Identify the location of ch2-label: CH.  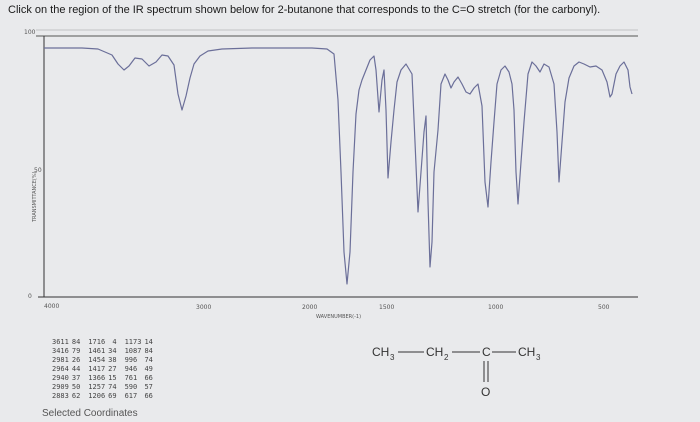
(434, 352).